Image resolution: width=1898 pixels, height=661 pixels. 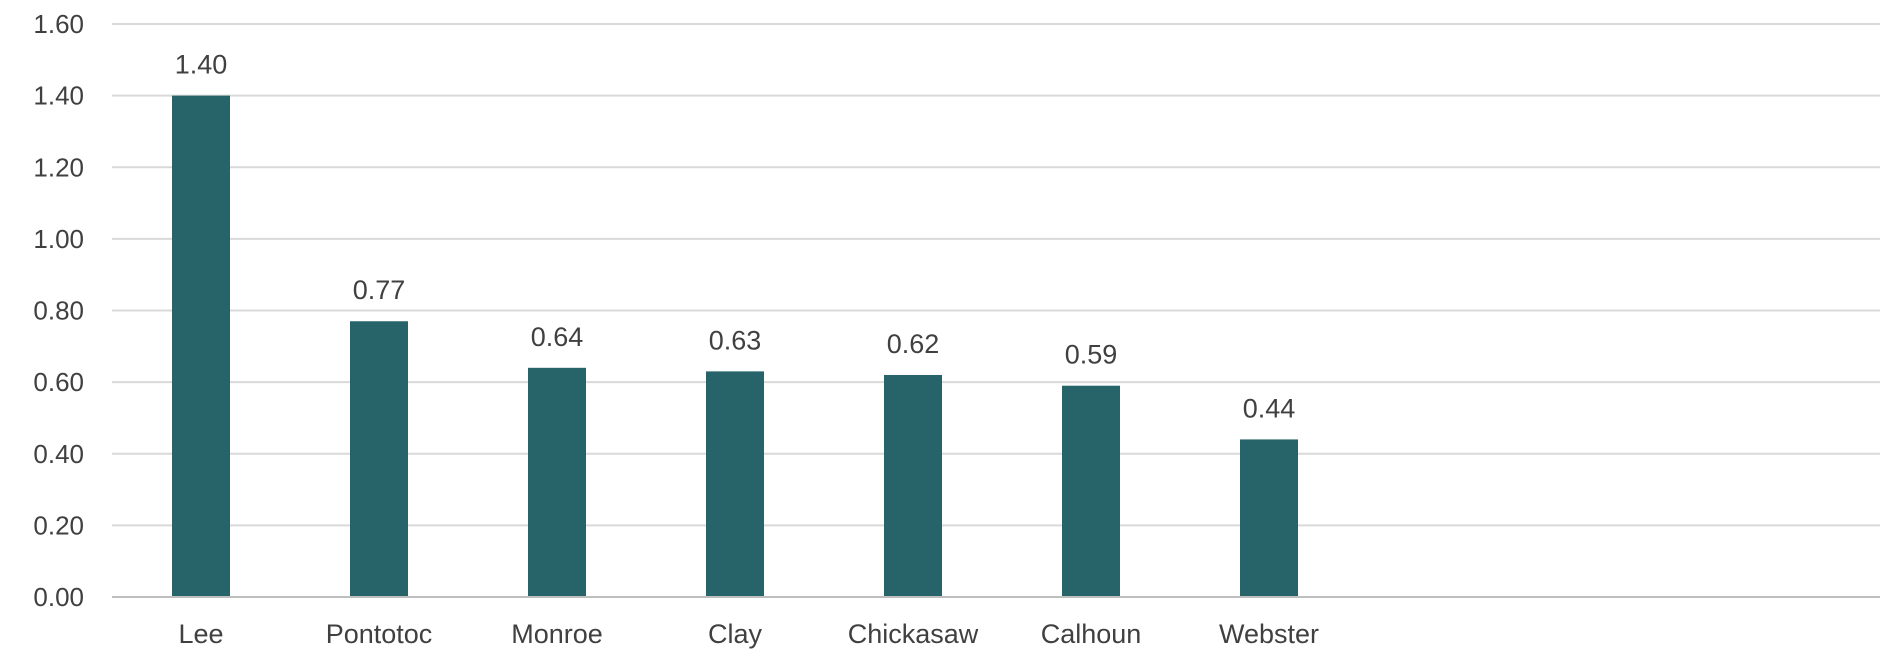 I want to click on data-label: 0.64, so click(x=557, y=337).